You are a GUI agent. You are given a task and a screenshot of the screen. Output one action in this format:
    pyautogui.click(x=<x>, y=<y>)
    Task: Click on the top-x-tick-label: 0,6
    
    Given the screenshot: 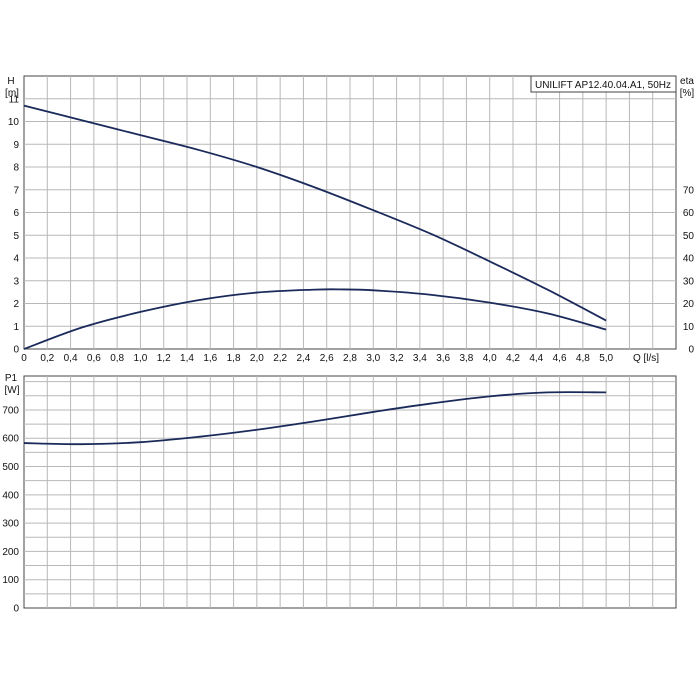 What is the action you would take?
    pyautogui.click(x=94, y=358)
    